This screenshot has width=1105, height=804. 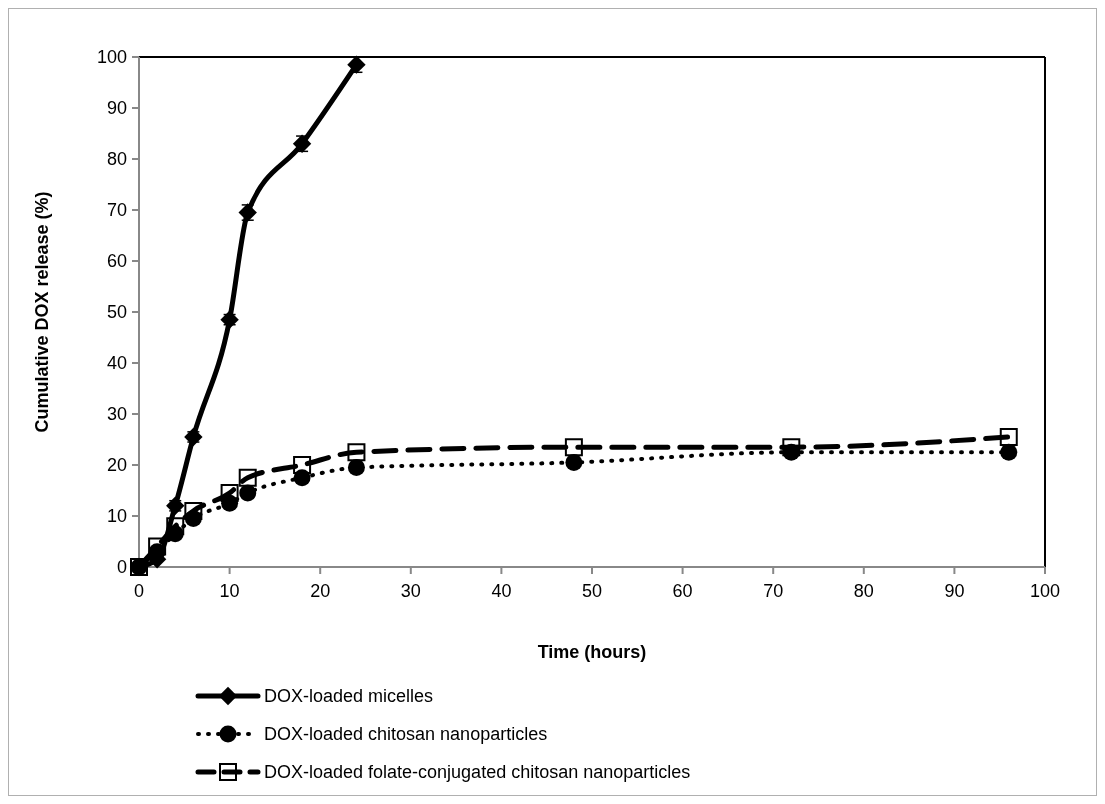 I want to click on x-axis-title: Time (hours), so click(x=592, y=652).